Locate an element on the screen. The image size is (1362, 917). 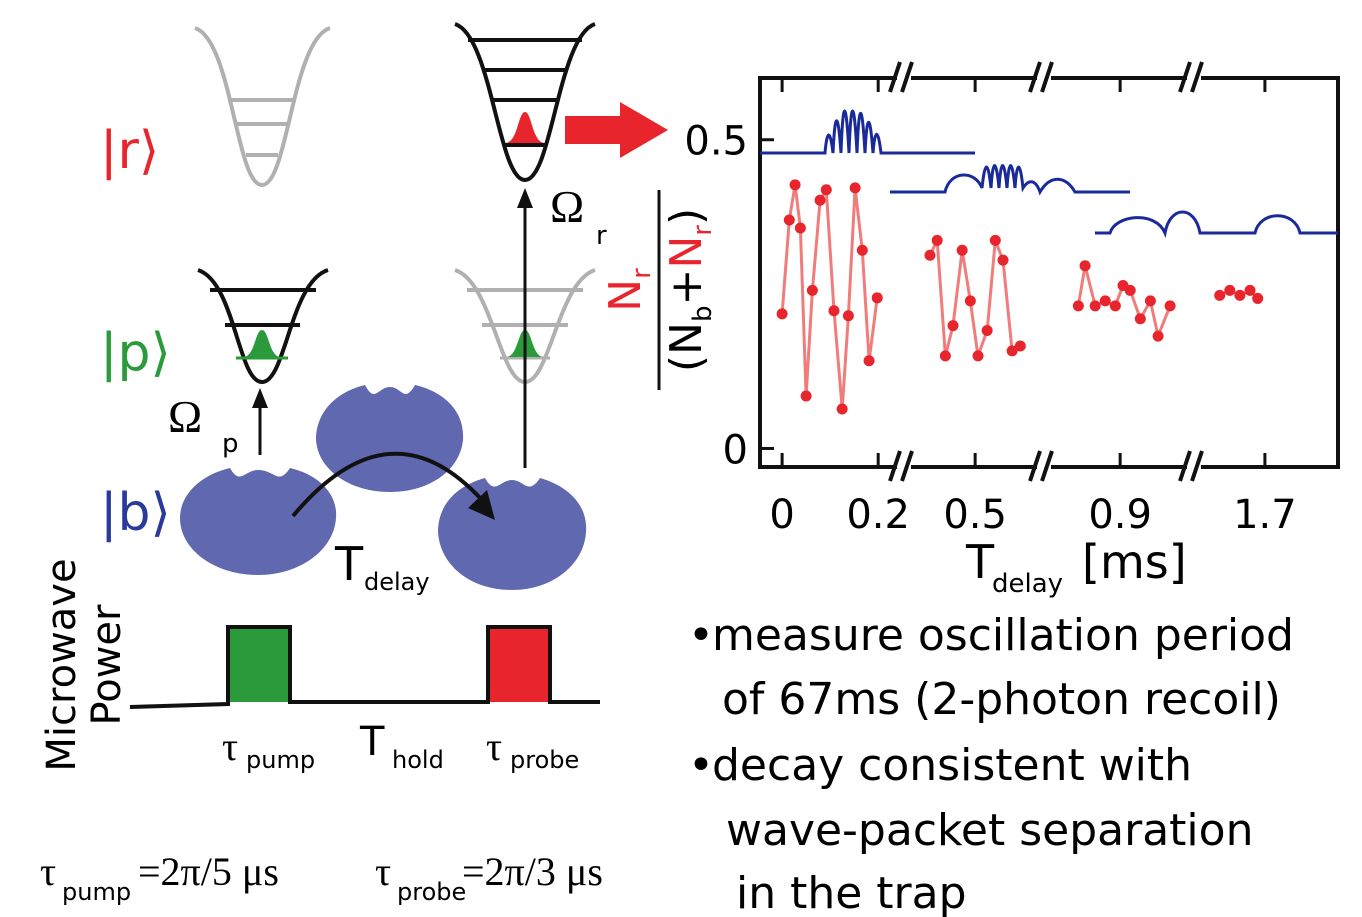
bullet-text: decay consistent with is located at coordinates (952, 765).